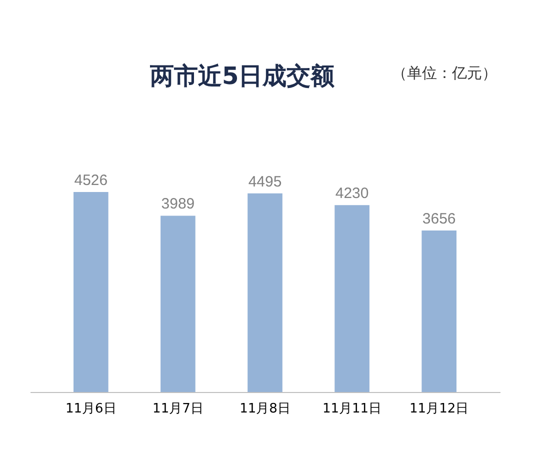  Describe the element at coordinates (178, 204) in the screenshot. I see `data-label: 3989` at that location.